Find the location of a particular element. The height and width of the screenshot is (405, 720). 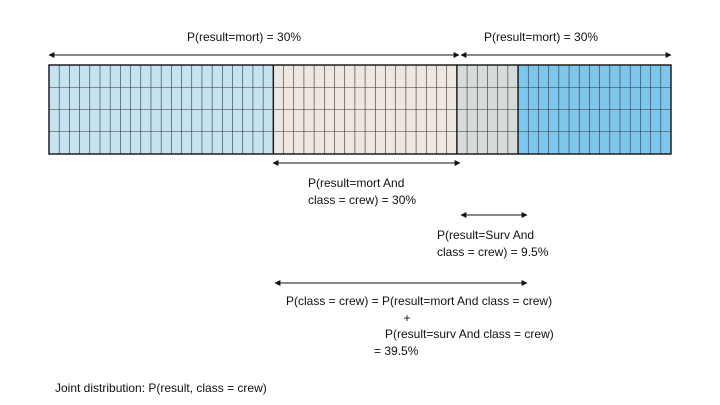

crew-total-label-line3: = 39.5% is located at coordinates (396, 351).